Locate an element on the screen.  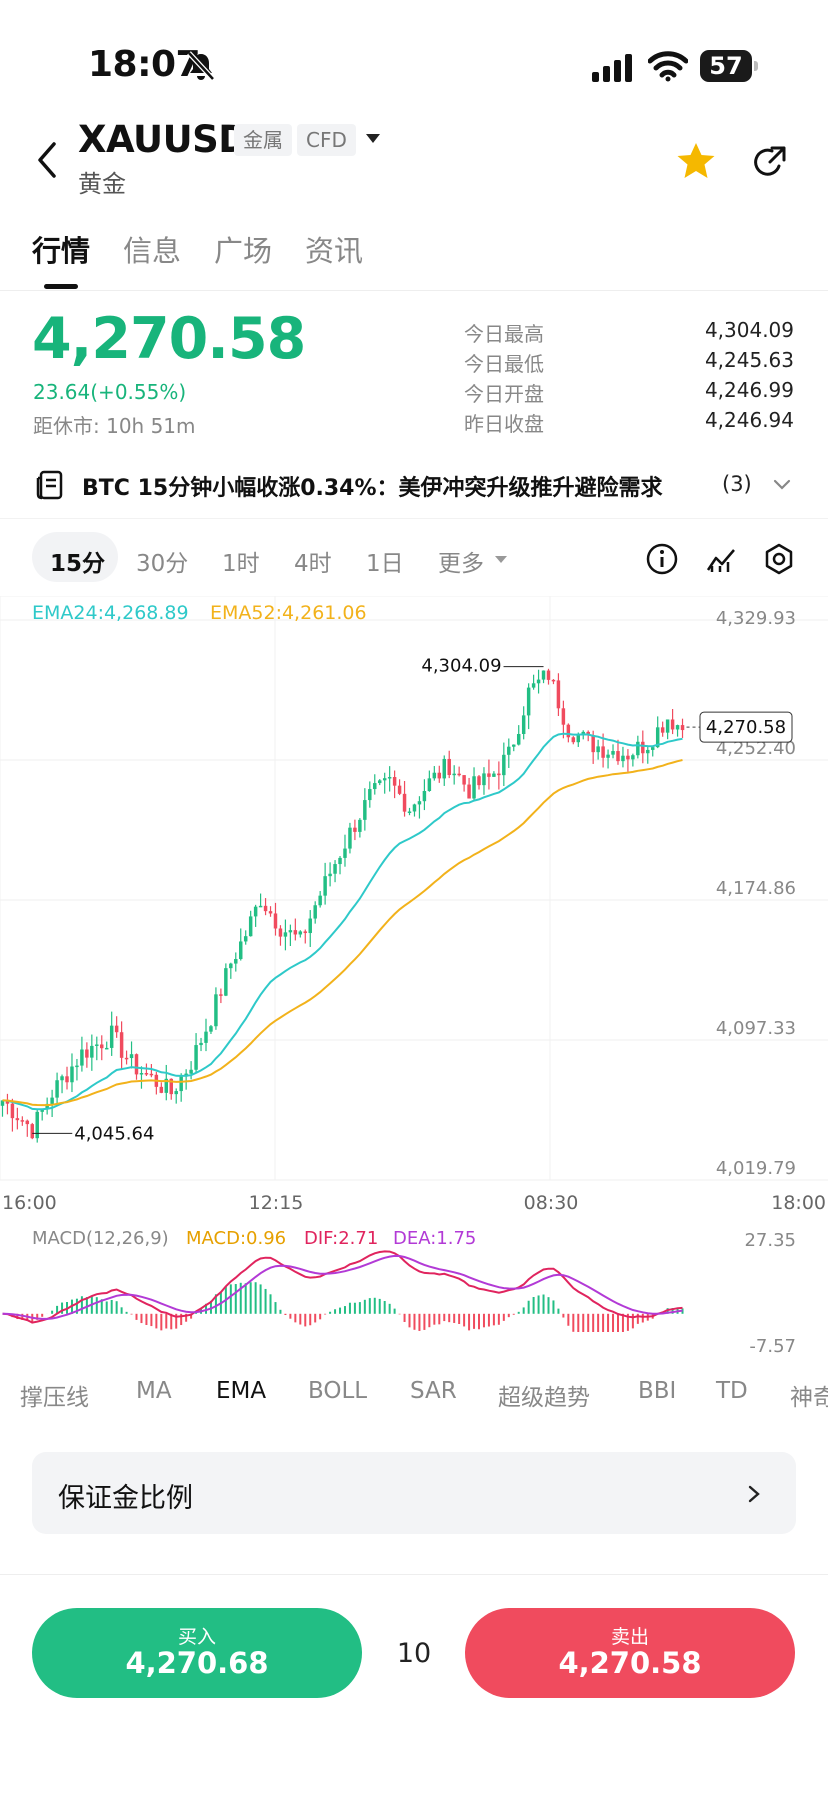
buy-price: 4,270.68 is located at coordinates (197, 1663).